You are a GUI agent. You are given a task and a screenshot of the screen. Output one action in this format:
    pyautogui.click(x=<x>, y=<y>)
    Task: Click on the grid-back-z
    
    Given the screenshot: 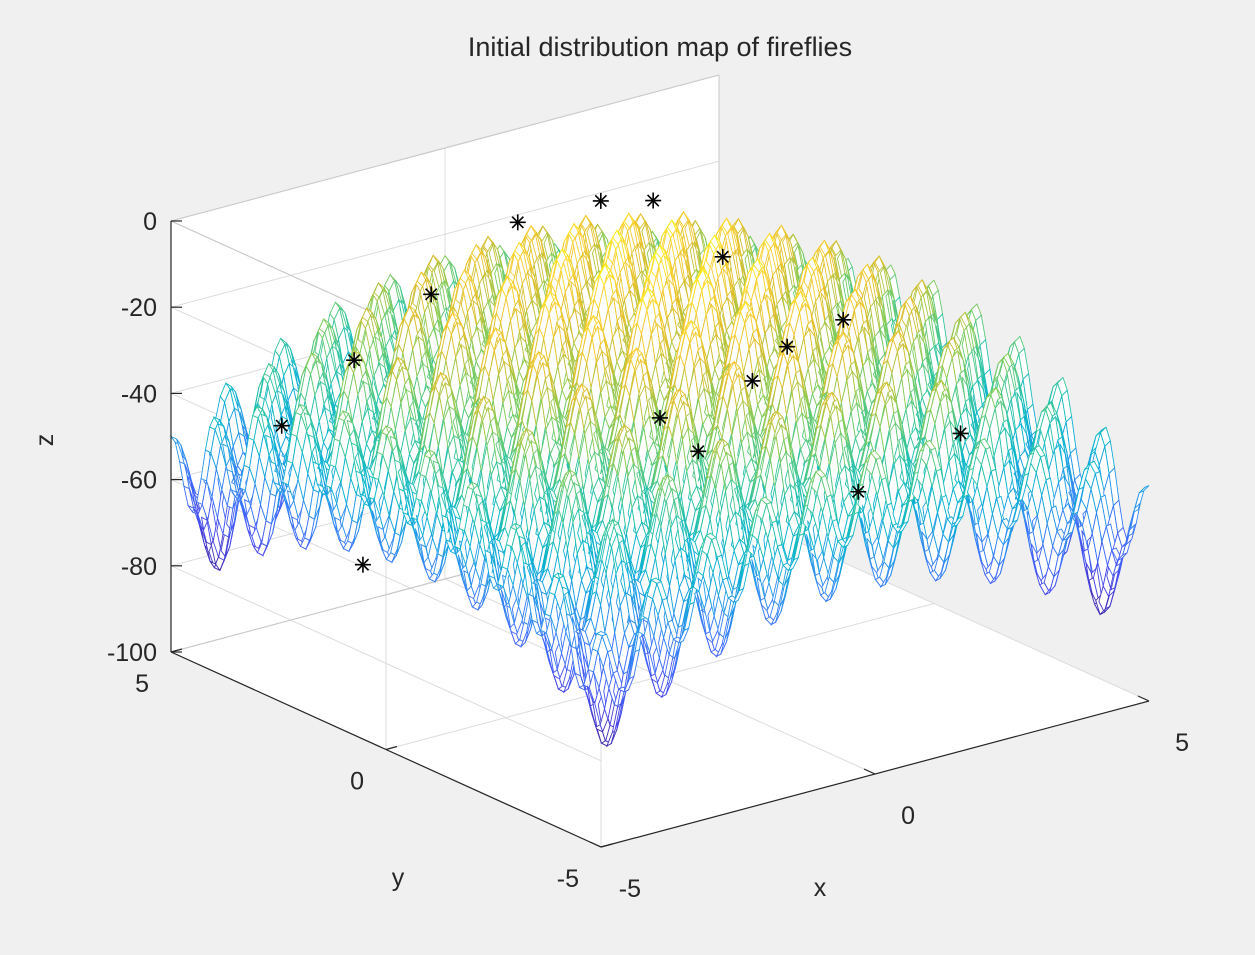 What is the action you would take?
    pyautogui.click(x=445, y=234)
    